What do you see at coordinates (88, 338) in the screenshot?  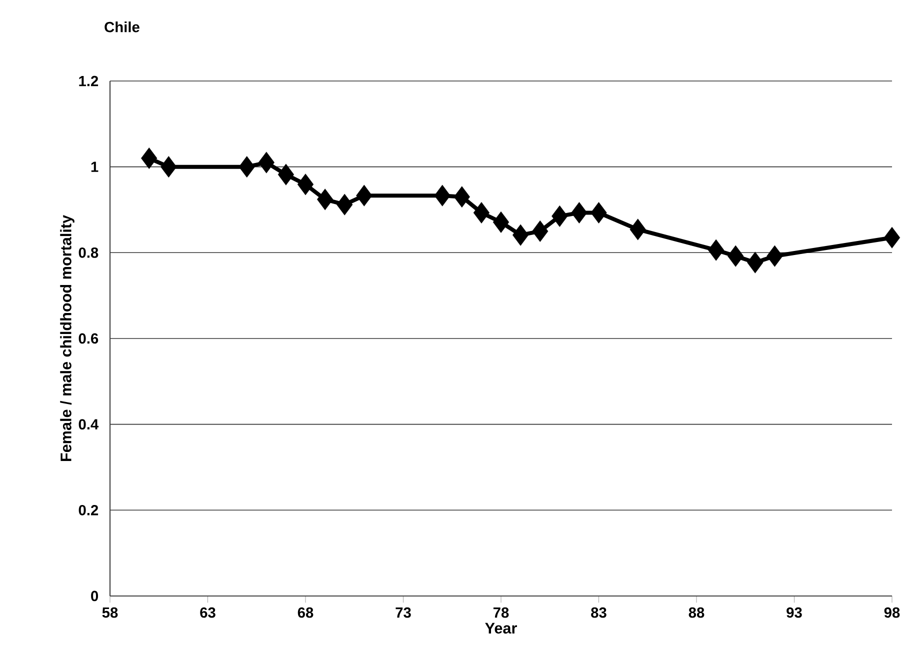 I see `y-tick-label: 0.6` at bounding box center [88, 338].